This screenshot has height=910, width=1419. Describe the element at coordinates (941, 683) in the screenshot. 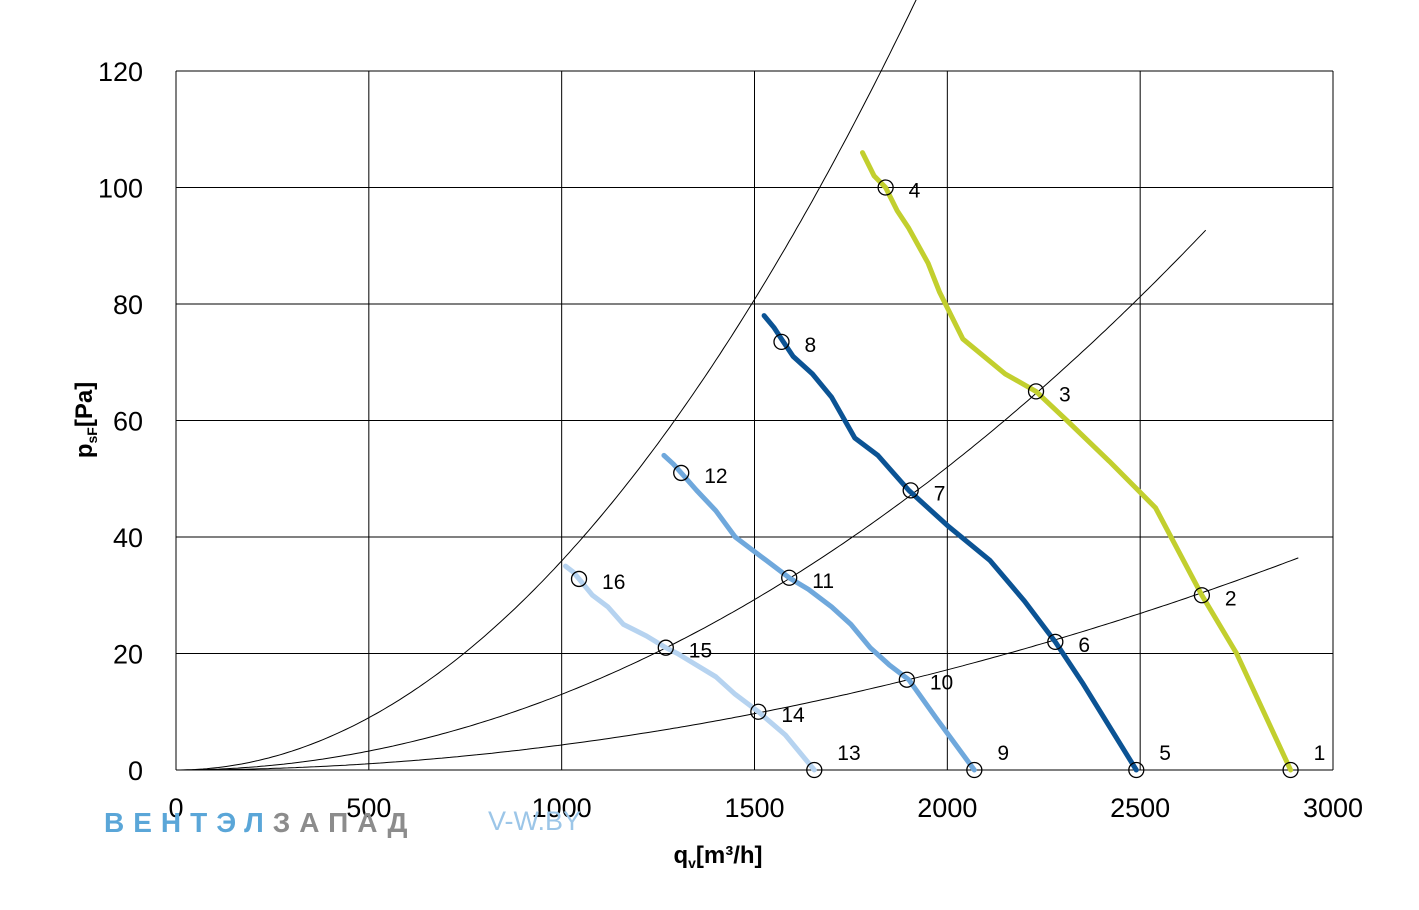

I see `operating-point-label: 10` at that location.